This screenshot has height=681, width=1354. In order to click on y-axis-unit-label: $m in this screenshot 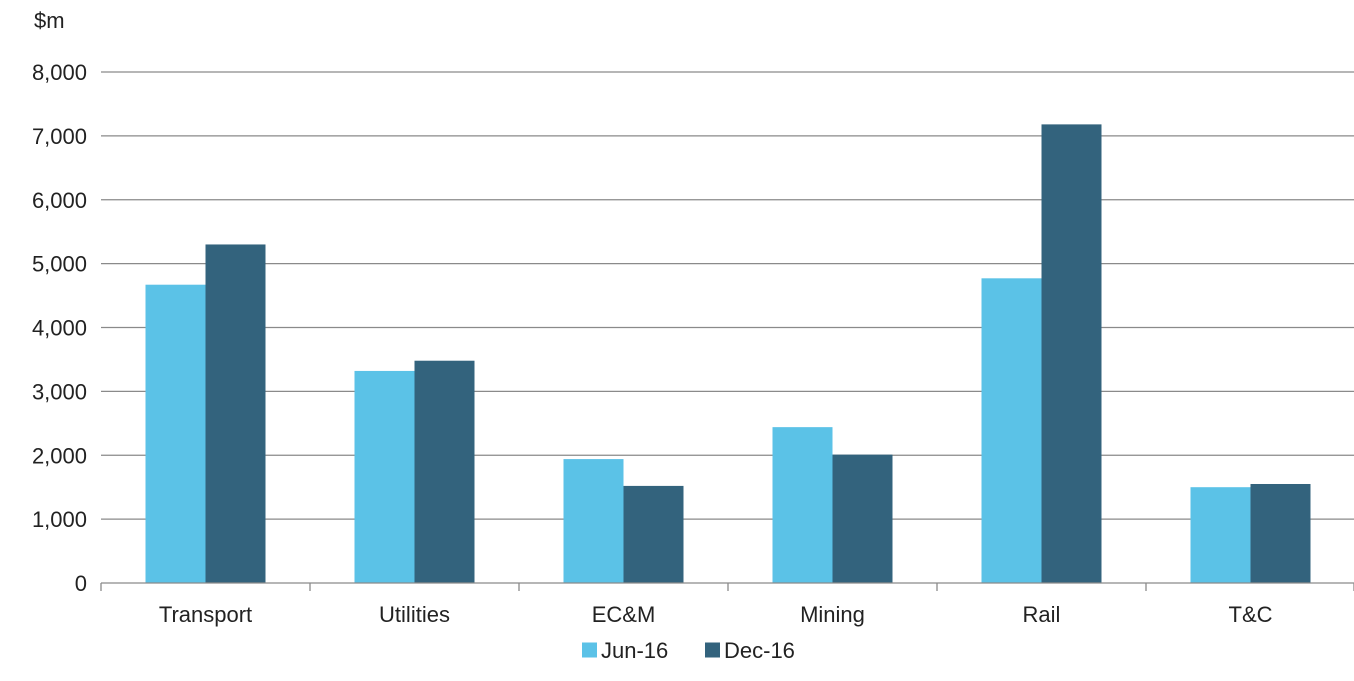, I will do `click(49, 20)`.